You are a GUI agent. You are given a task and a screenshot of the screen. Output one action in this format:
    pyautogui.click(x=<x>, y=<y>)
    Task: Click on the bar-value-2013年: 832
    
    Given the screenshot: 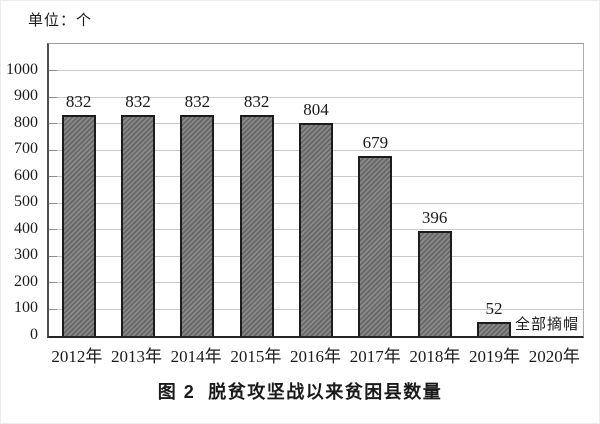 What is the action you would take?
    pyautogui.click(x=138, y=102)
    